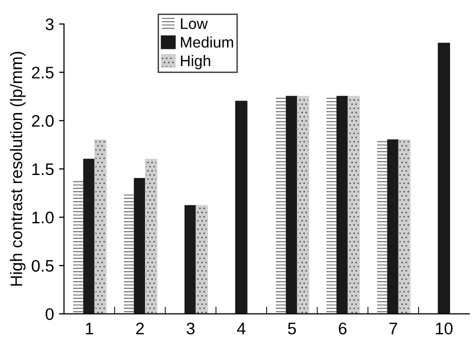 The width and height of the screenshot is (474, 343). Describe the element at coordinates (50, 314) in the screenshot. I see `y-tick-label: 0` at that location.